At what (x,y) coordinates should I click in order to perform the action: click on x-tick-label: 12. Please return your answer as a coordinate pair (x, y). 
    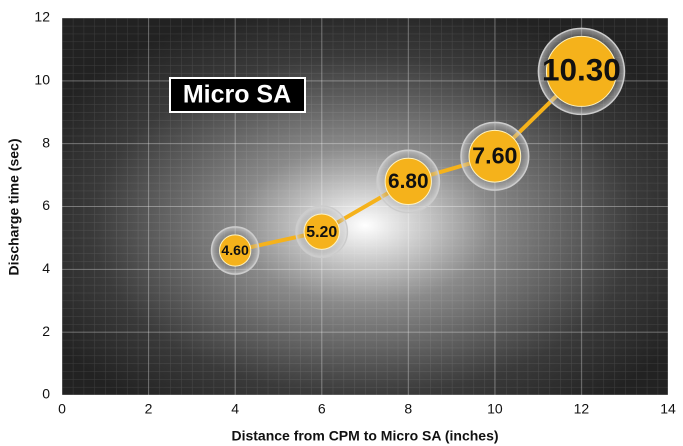
    Looking at the image, I should click on (582, 409).